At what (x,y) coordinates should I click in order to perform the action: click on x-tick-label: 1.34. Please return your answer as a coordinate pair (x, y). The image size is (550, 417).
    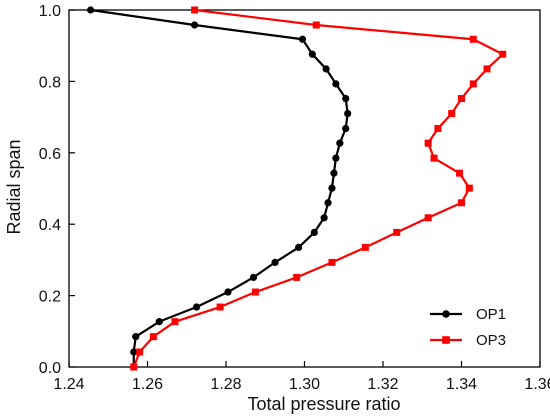
    Looking at the image, I should click on (461, 384).